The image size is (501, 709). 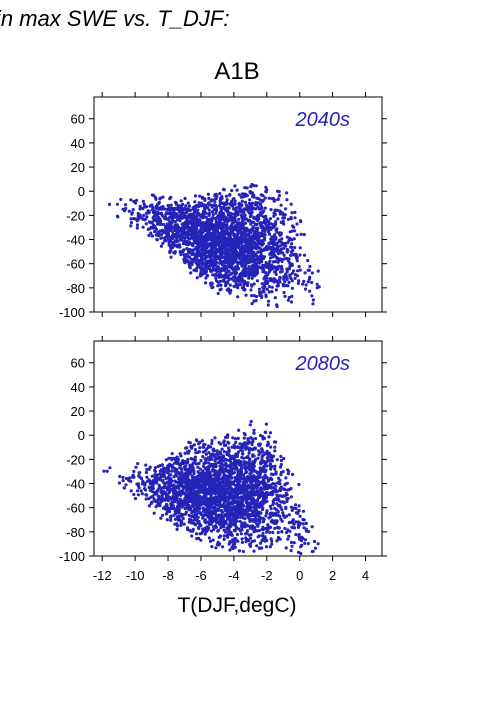 I want to click on scenario-title: A1B, so click(x=237, y=71).